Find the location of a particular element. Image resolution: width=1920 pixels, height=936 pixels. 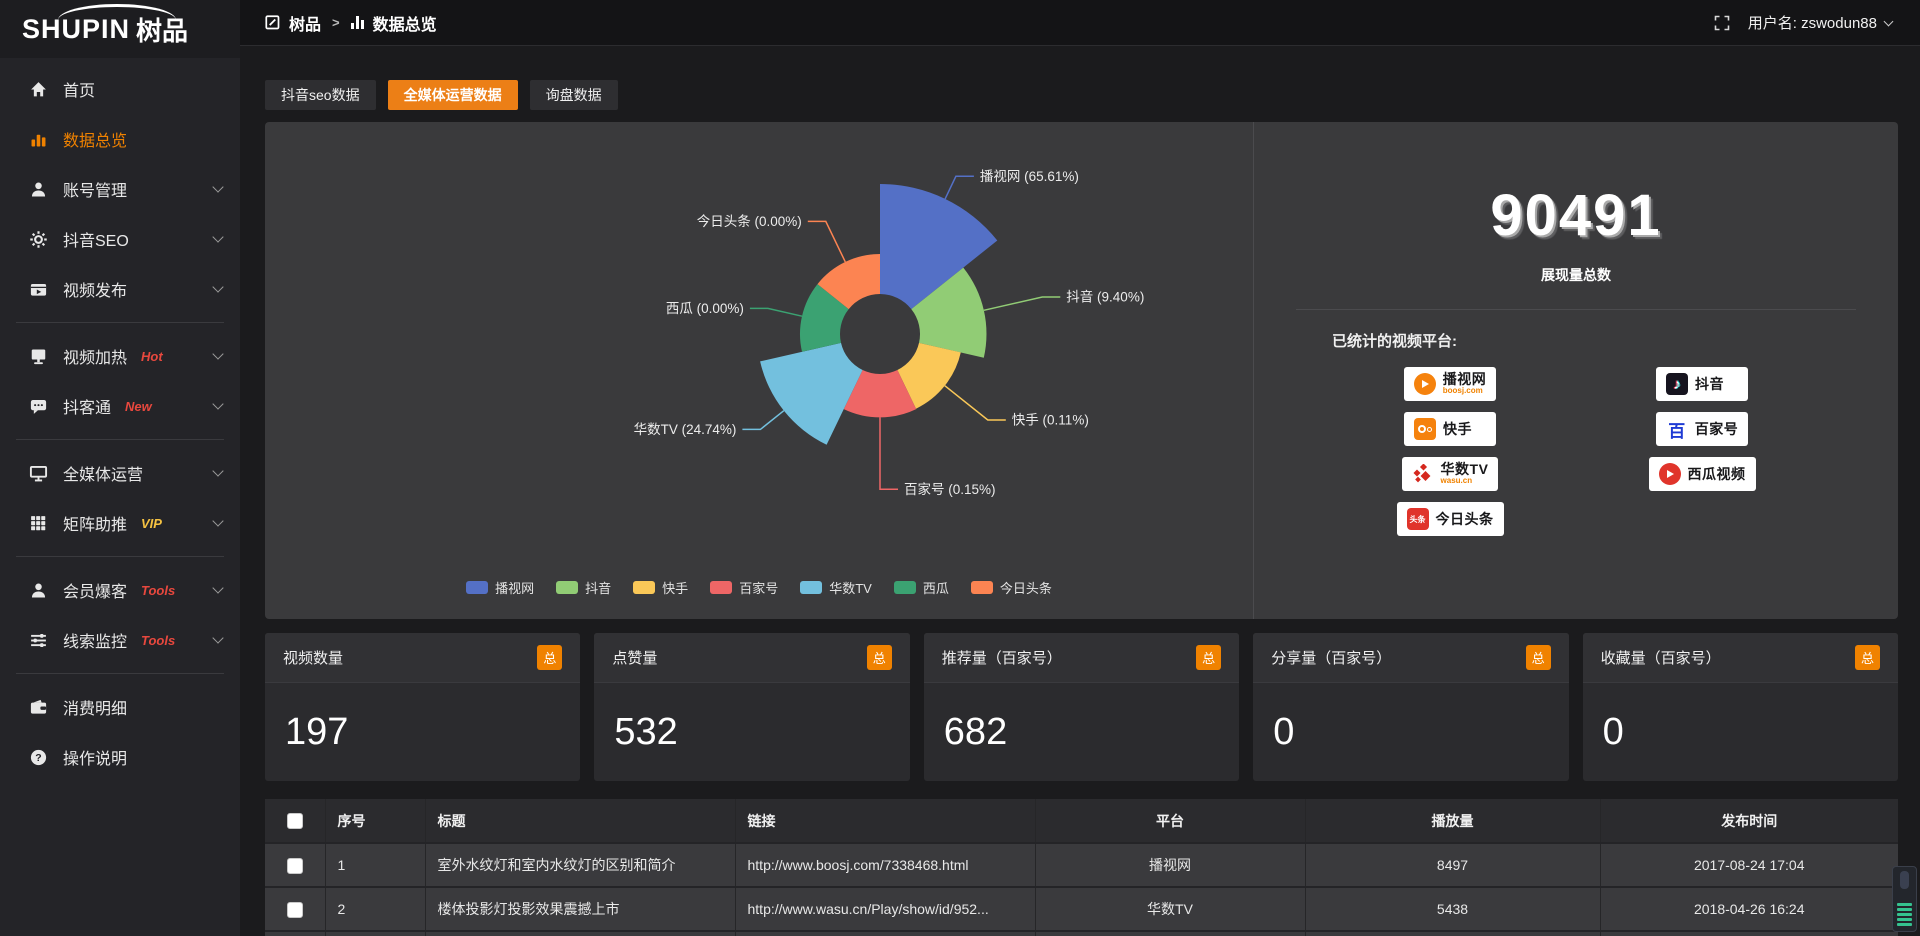

sidebar-item-全媒体运营: 全媒体运营 is located at coordinates (120, 473).